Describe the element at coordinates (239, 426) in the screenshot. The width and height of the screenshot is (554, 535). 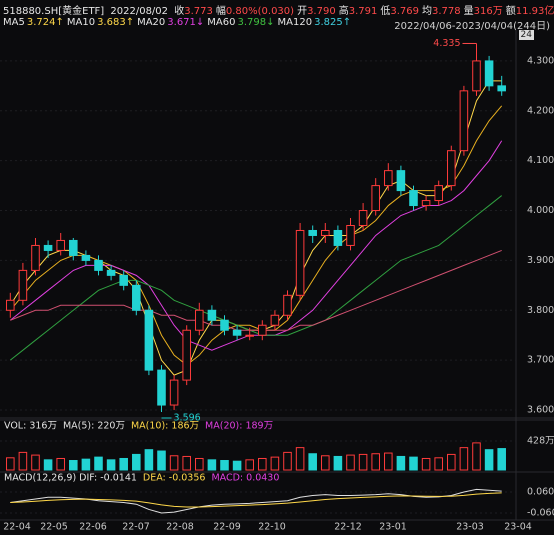
I see `panel-legend: MA(20): 189万` at that location.